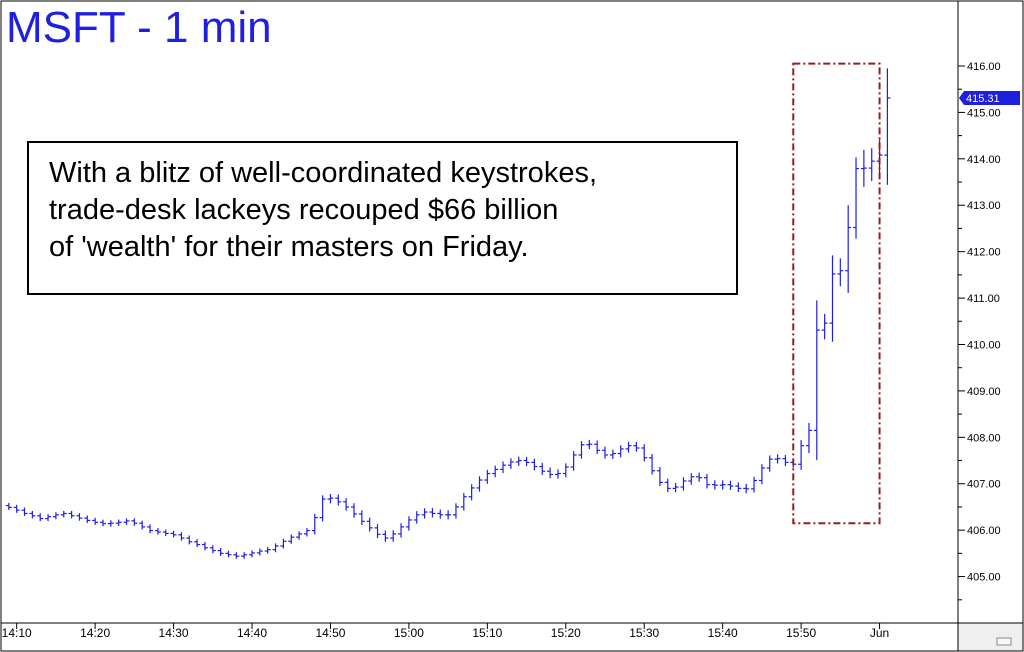  What do you see at coordinates (566, 633) in the screenshot?
I see `x-tick-label: 15:20` at bounding box center [566, 633].